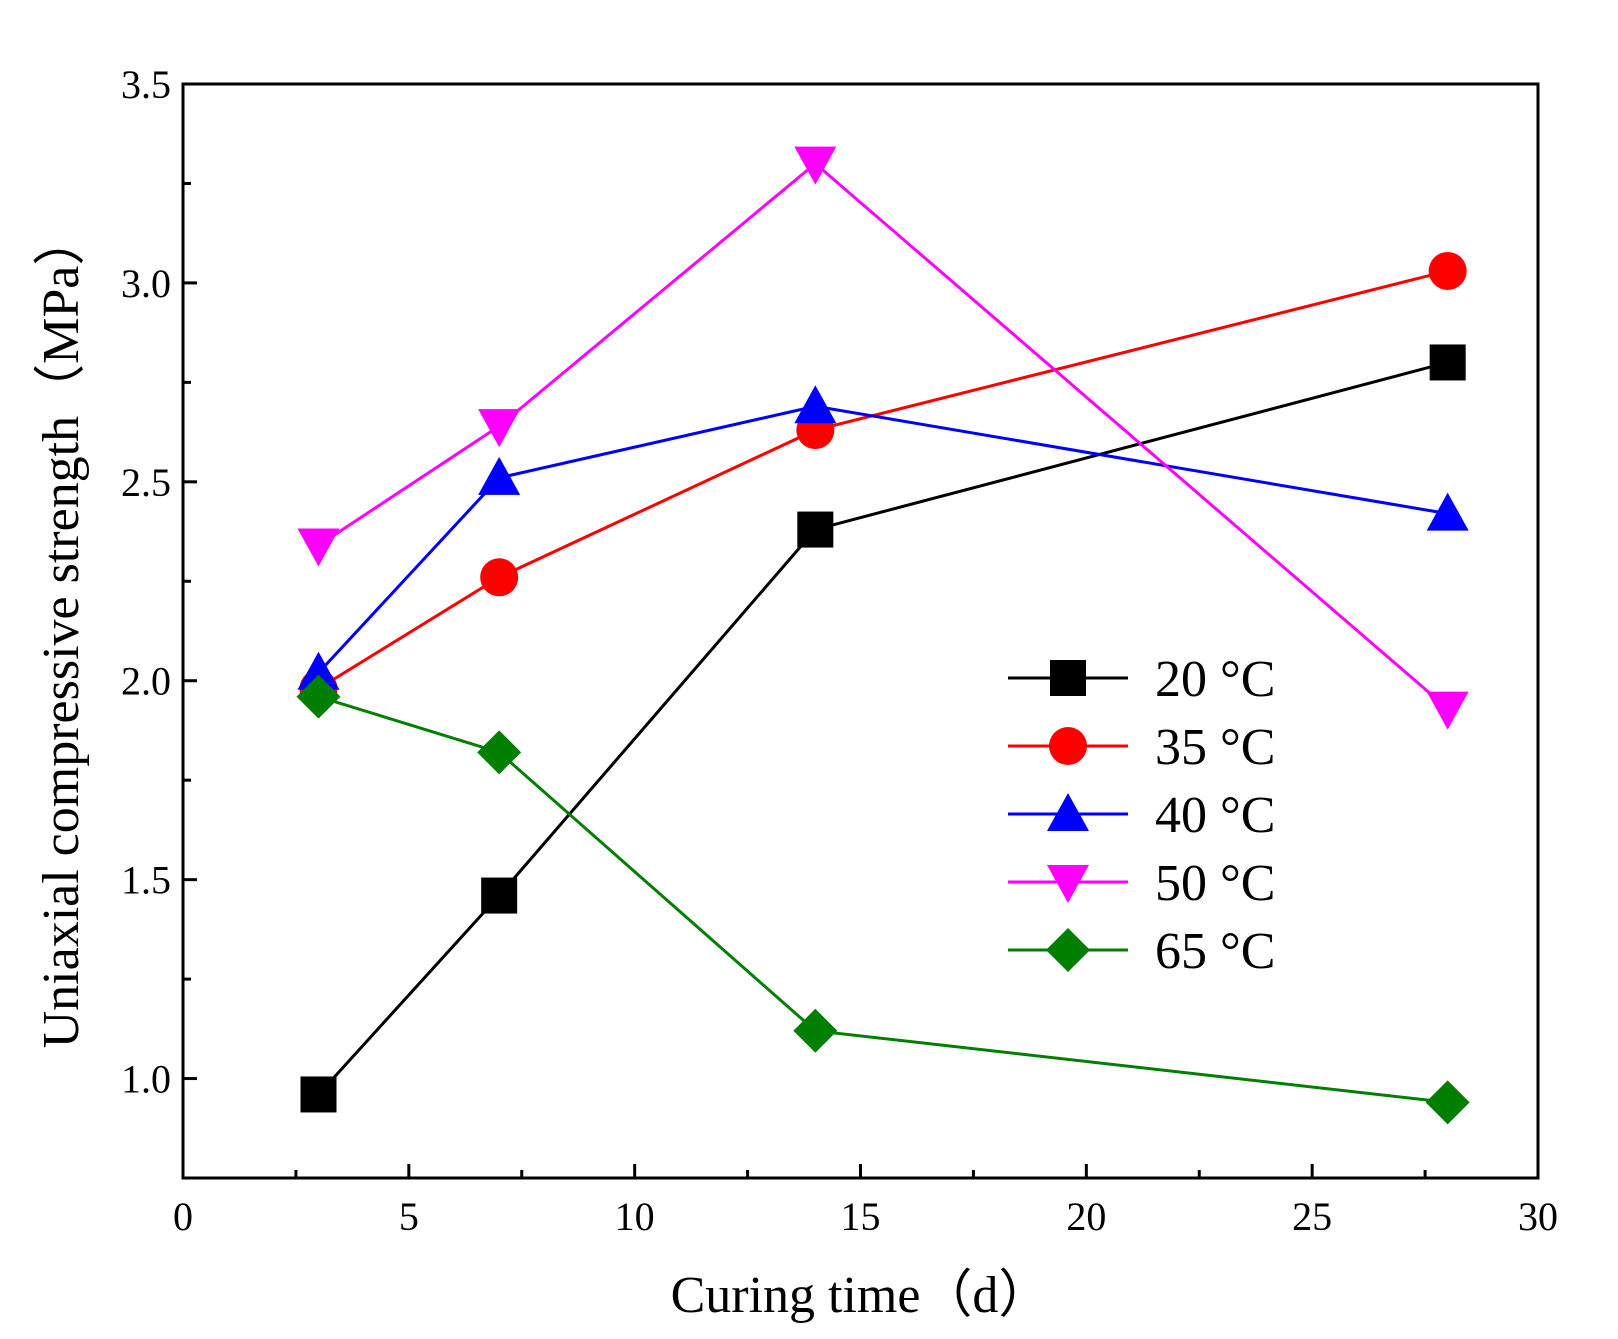  Describe the element at coordinates (861, 1216) in the screenshot. I see `x-tick-label: 15` at that location.